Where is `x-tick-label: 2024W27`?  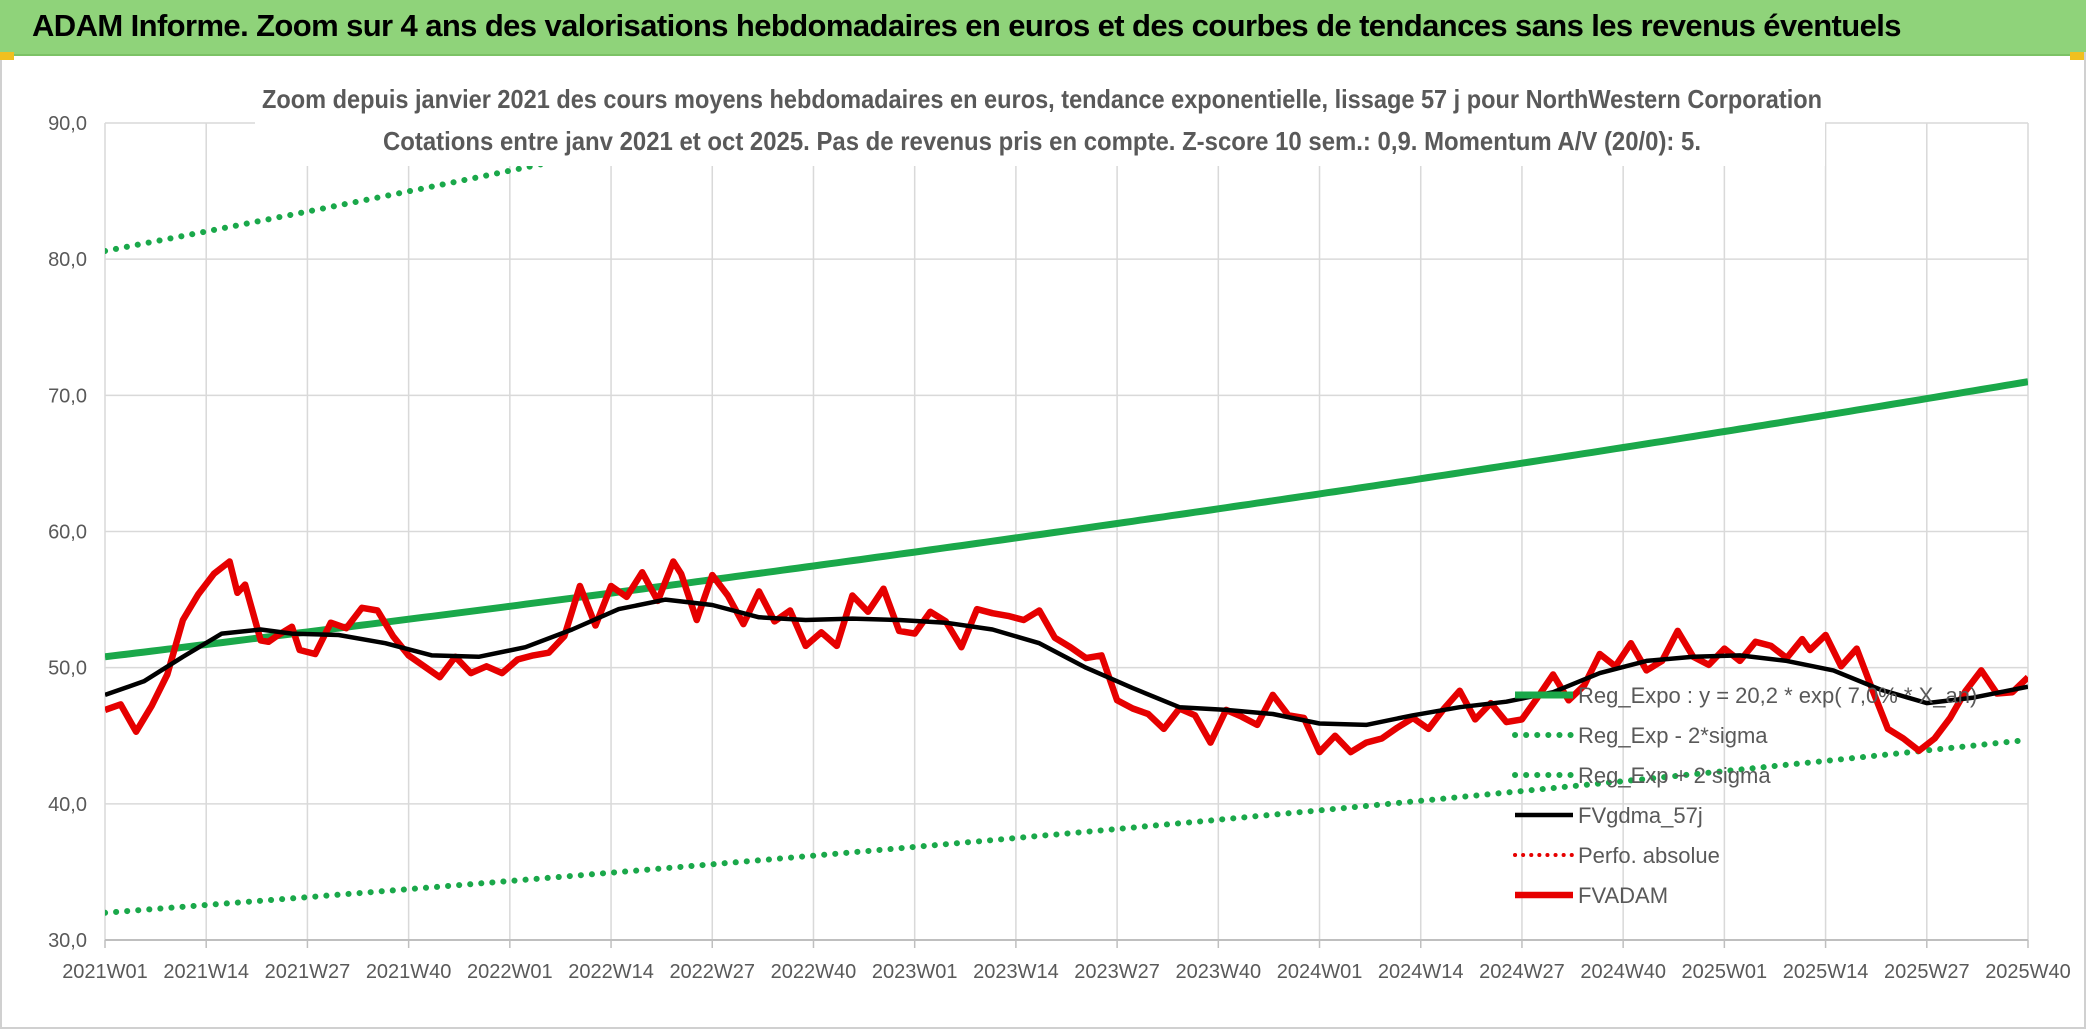
x-tick-label: 2024W27 is located at coordinates (1522, 972).